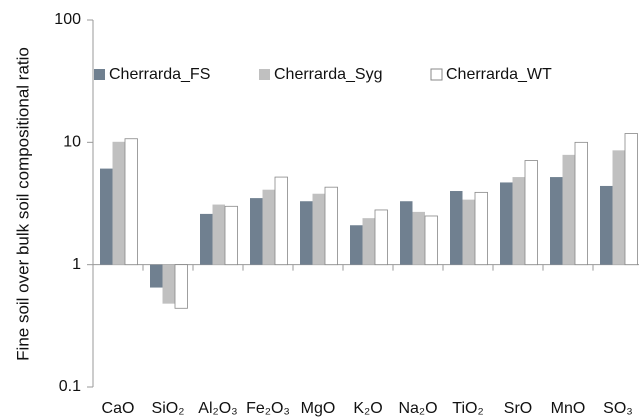 The height and width of the screenshot is (419, 639). What do you see at coordinates (268, 408) in the screenshot?
I see `x-tick-label: Fe₂O₃` at bounding box center [268, 408].